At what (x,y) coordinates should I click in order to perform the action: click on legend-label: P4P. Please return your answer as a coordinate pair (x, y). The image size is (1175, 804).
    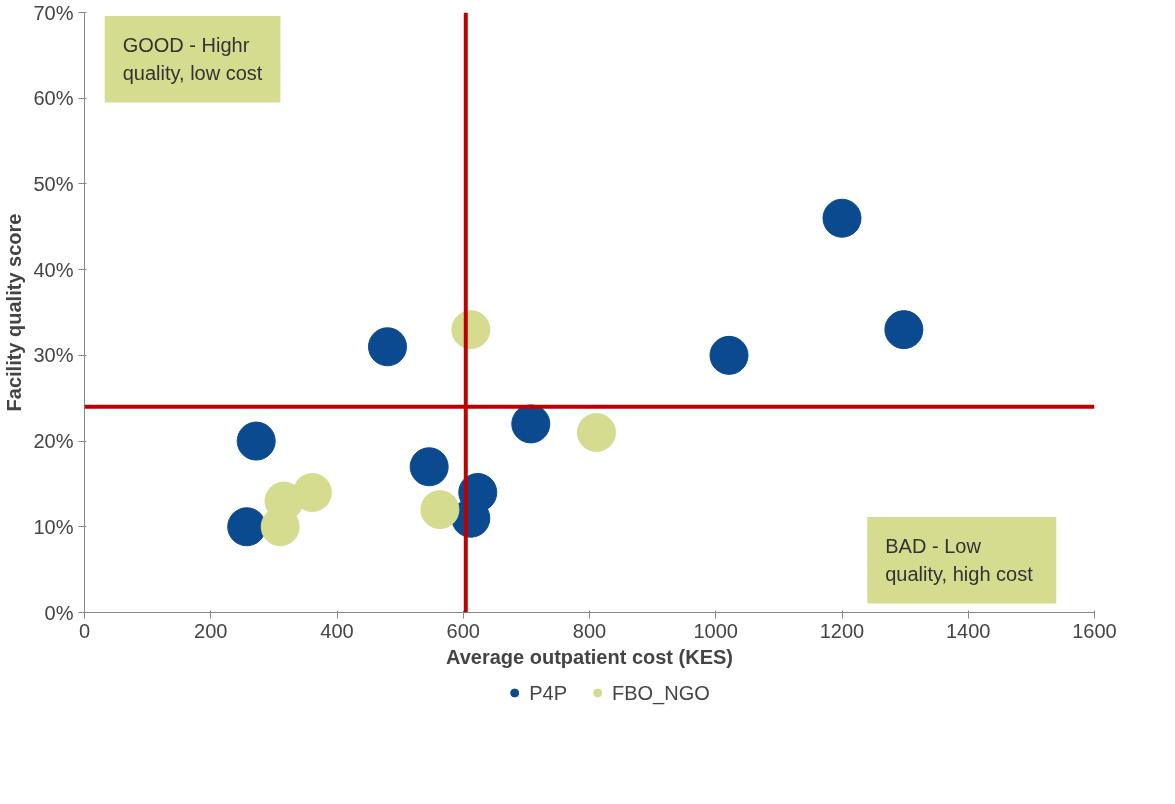
    Looking at the image, I should click on (548, 692).